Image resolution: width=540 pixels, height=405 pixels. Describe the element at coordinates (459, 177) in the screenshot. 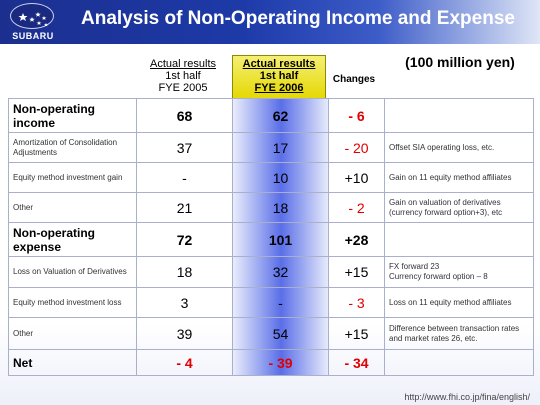

I see `row-note: Gain on 11 equity method affiliates` at that location.